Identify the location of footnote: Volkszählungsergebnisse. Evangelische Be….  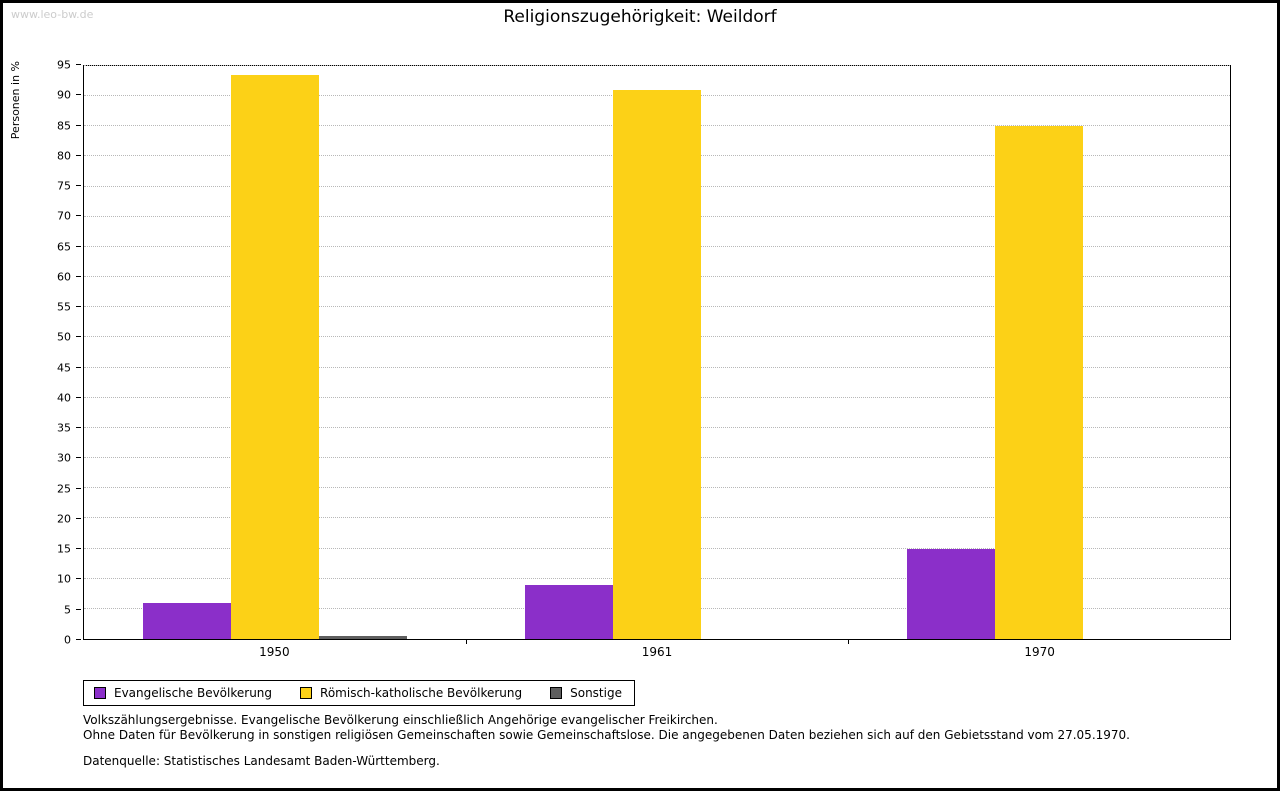
(606, 741).